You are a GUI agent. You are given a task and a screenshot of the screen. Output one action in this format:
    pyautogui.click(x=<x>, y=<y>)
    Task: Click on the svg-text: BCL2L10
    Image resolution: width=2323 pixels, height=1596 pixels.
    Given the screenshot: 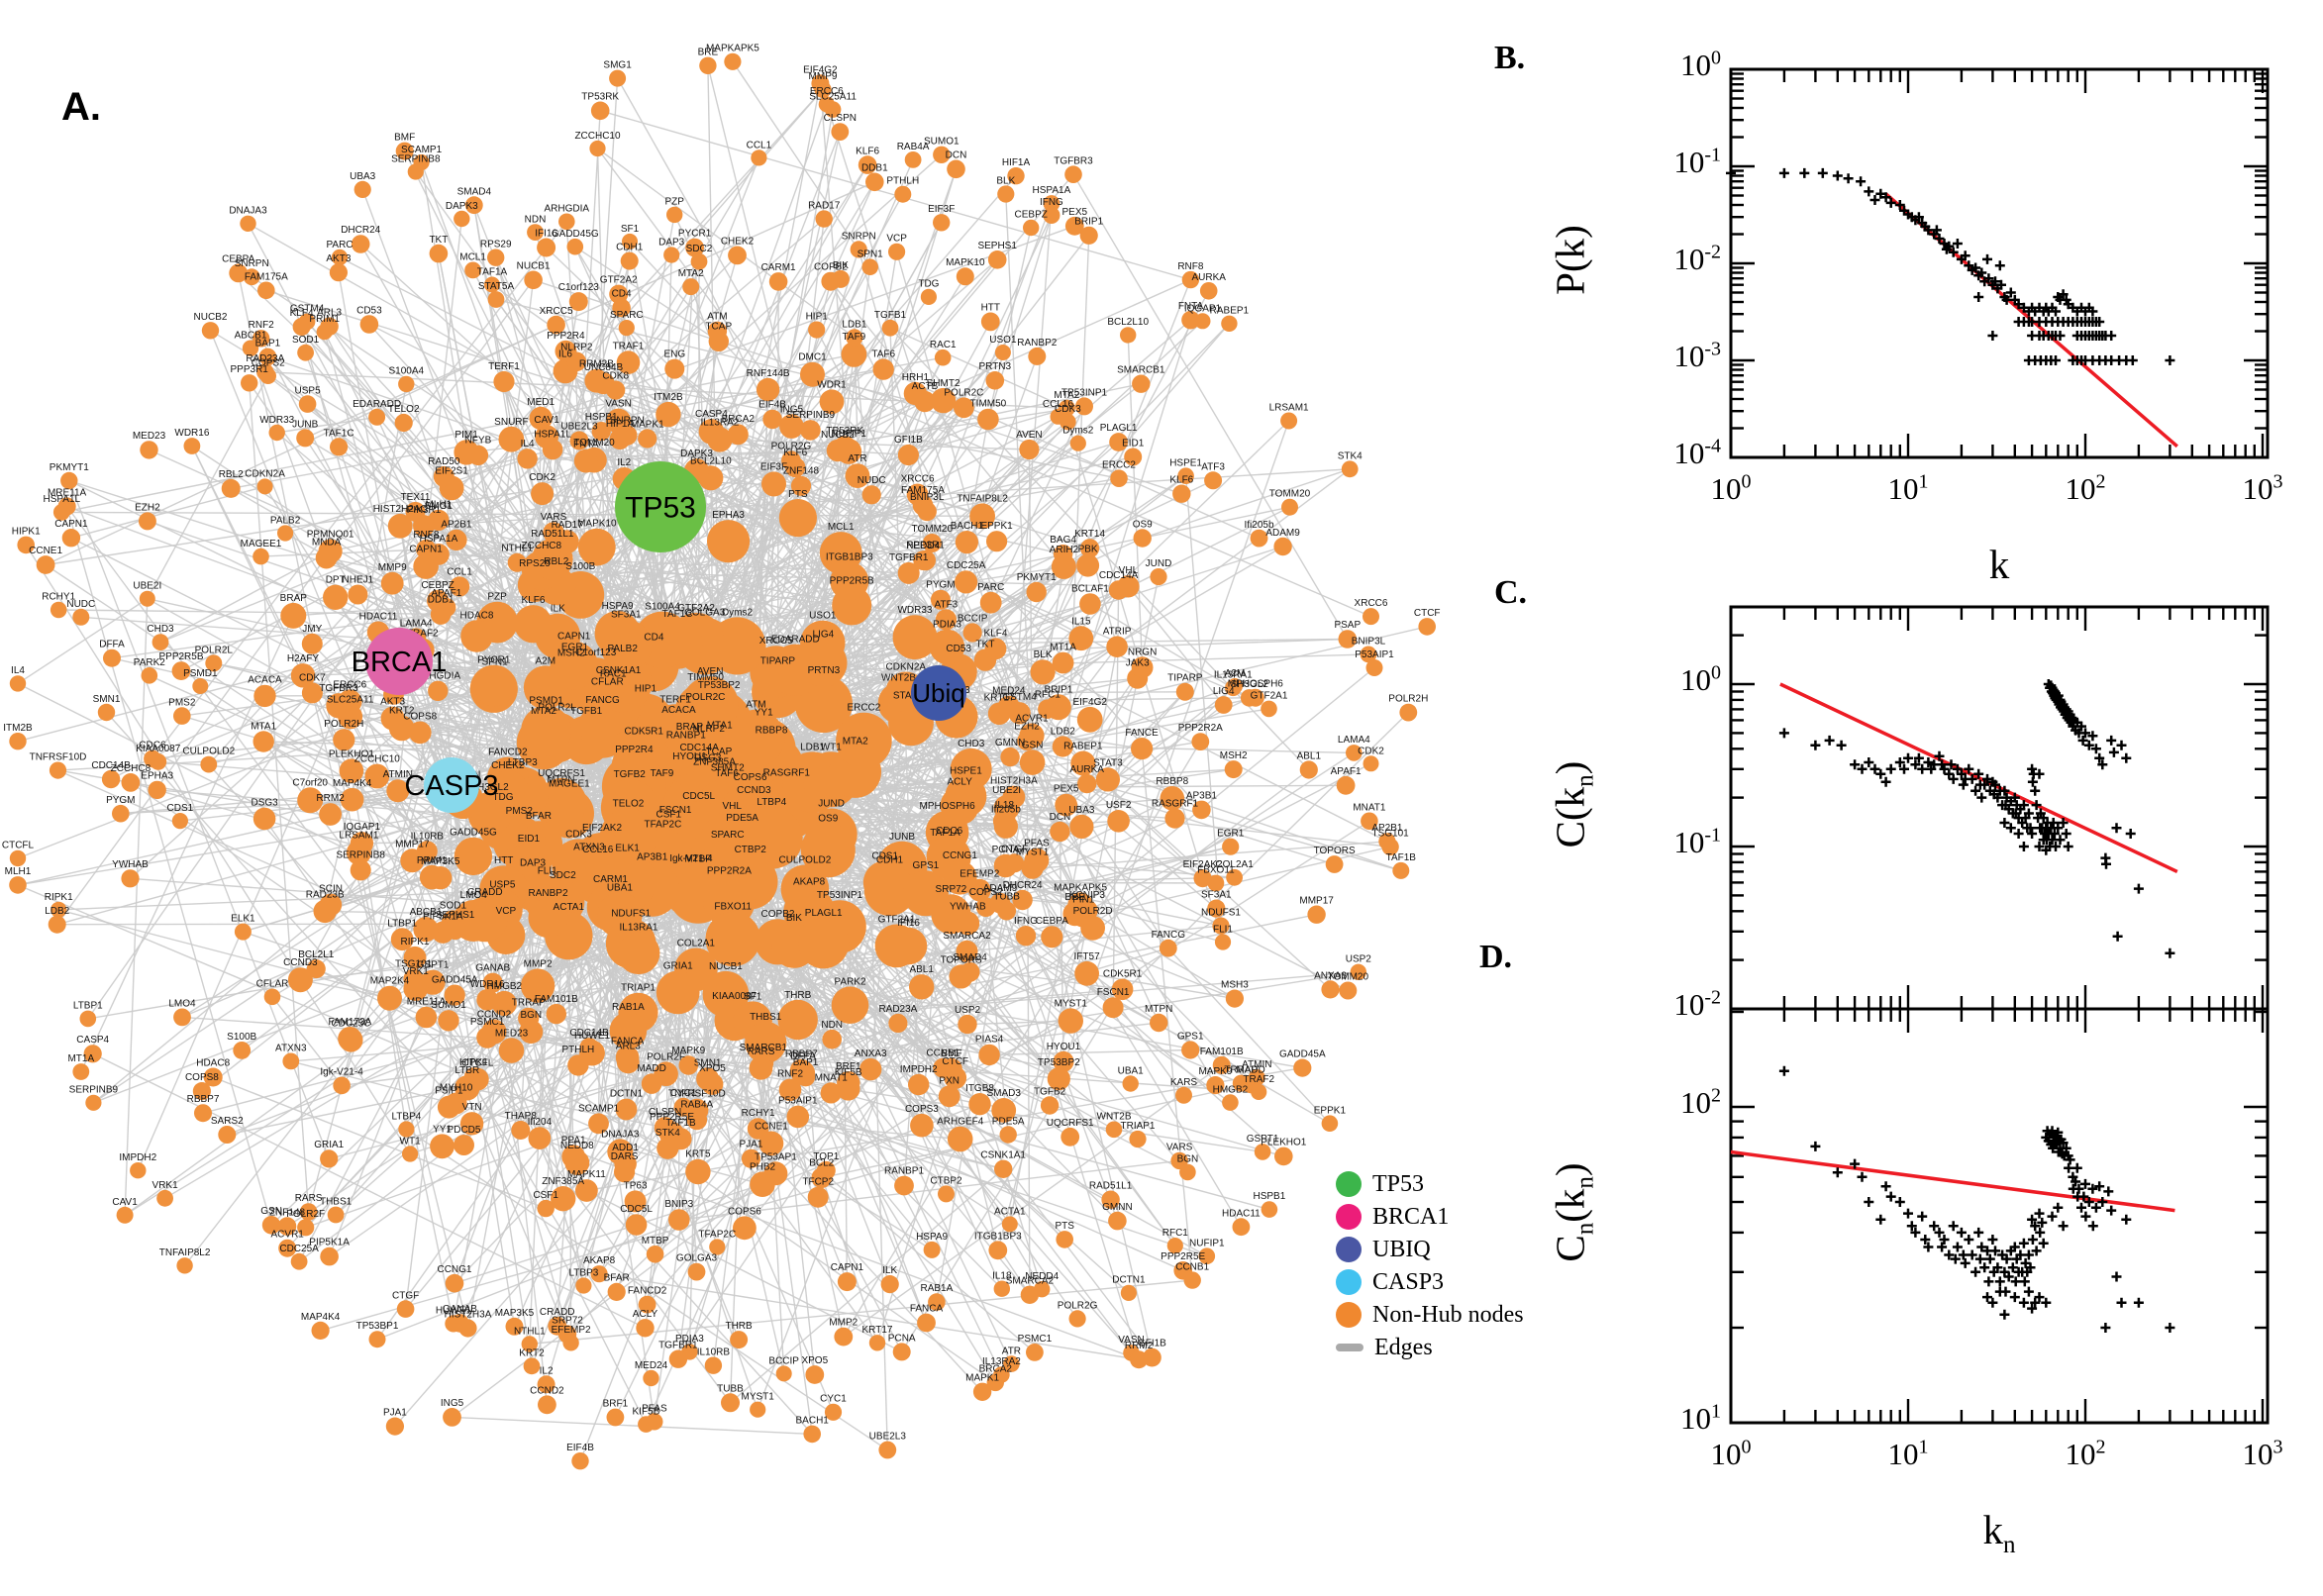 What is the action you would take?
    pyautogui.click(x=1128, y=322)
    